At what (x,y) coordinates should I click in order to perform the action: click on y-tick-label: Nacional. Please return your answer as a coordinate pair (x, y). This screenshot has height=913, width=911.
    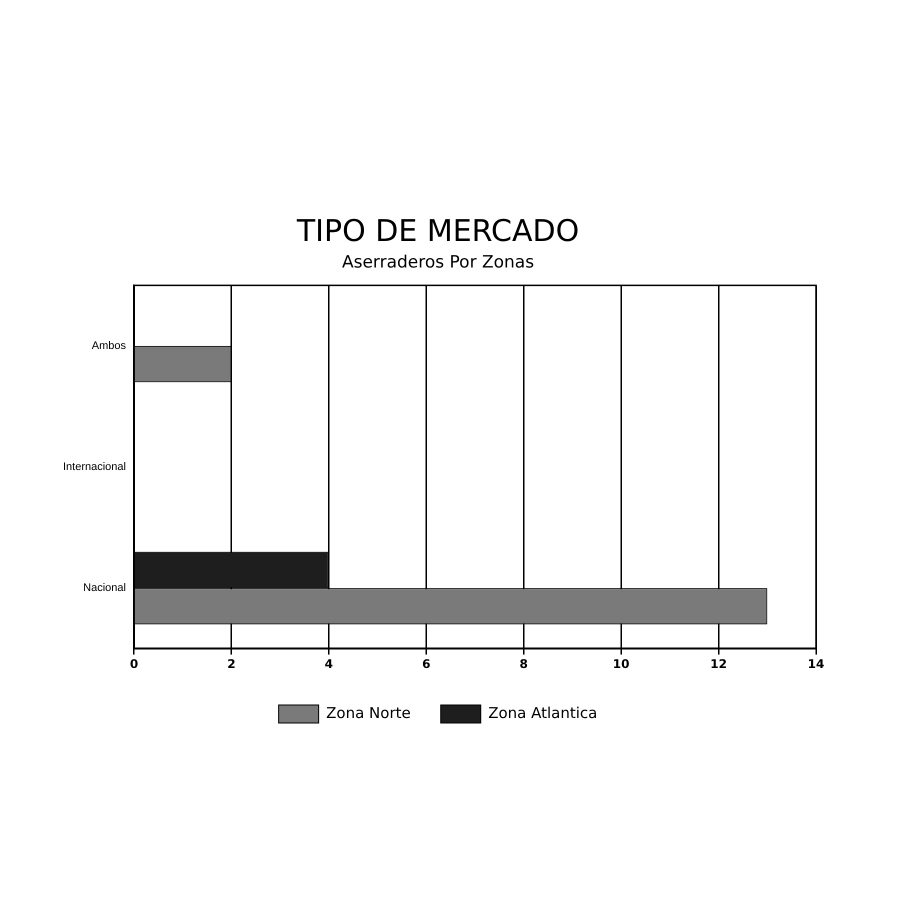
    Looking at the image, I should click on (104, 588).